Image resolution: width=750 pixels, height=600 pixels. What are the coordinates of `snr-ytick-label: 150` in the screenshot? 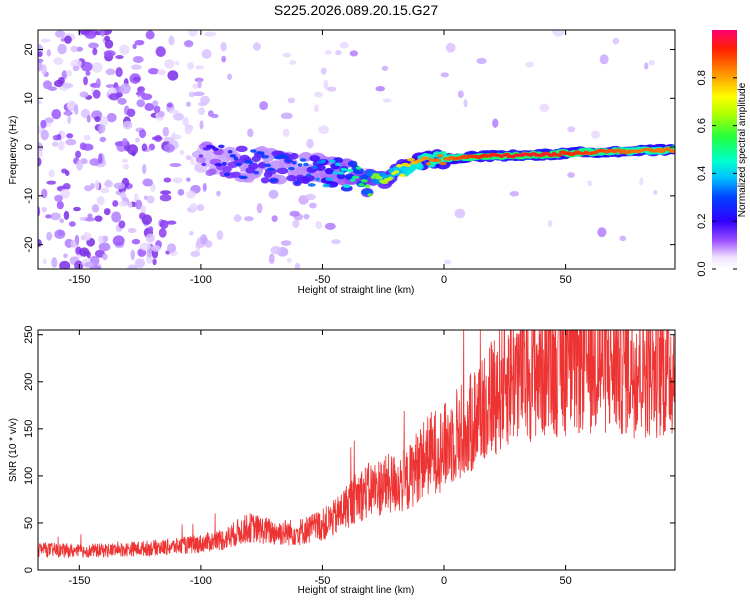 It's located at (29, 429).